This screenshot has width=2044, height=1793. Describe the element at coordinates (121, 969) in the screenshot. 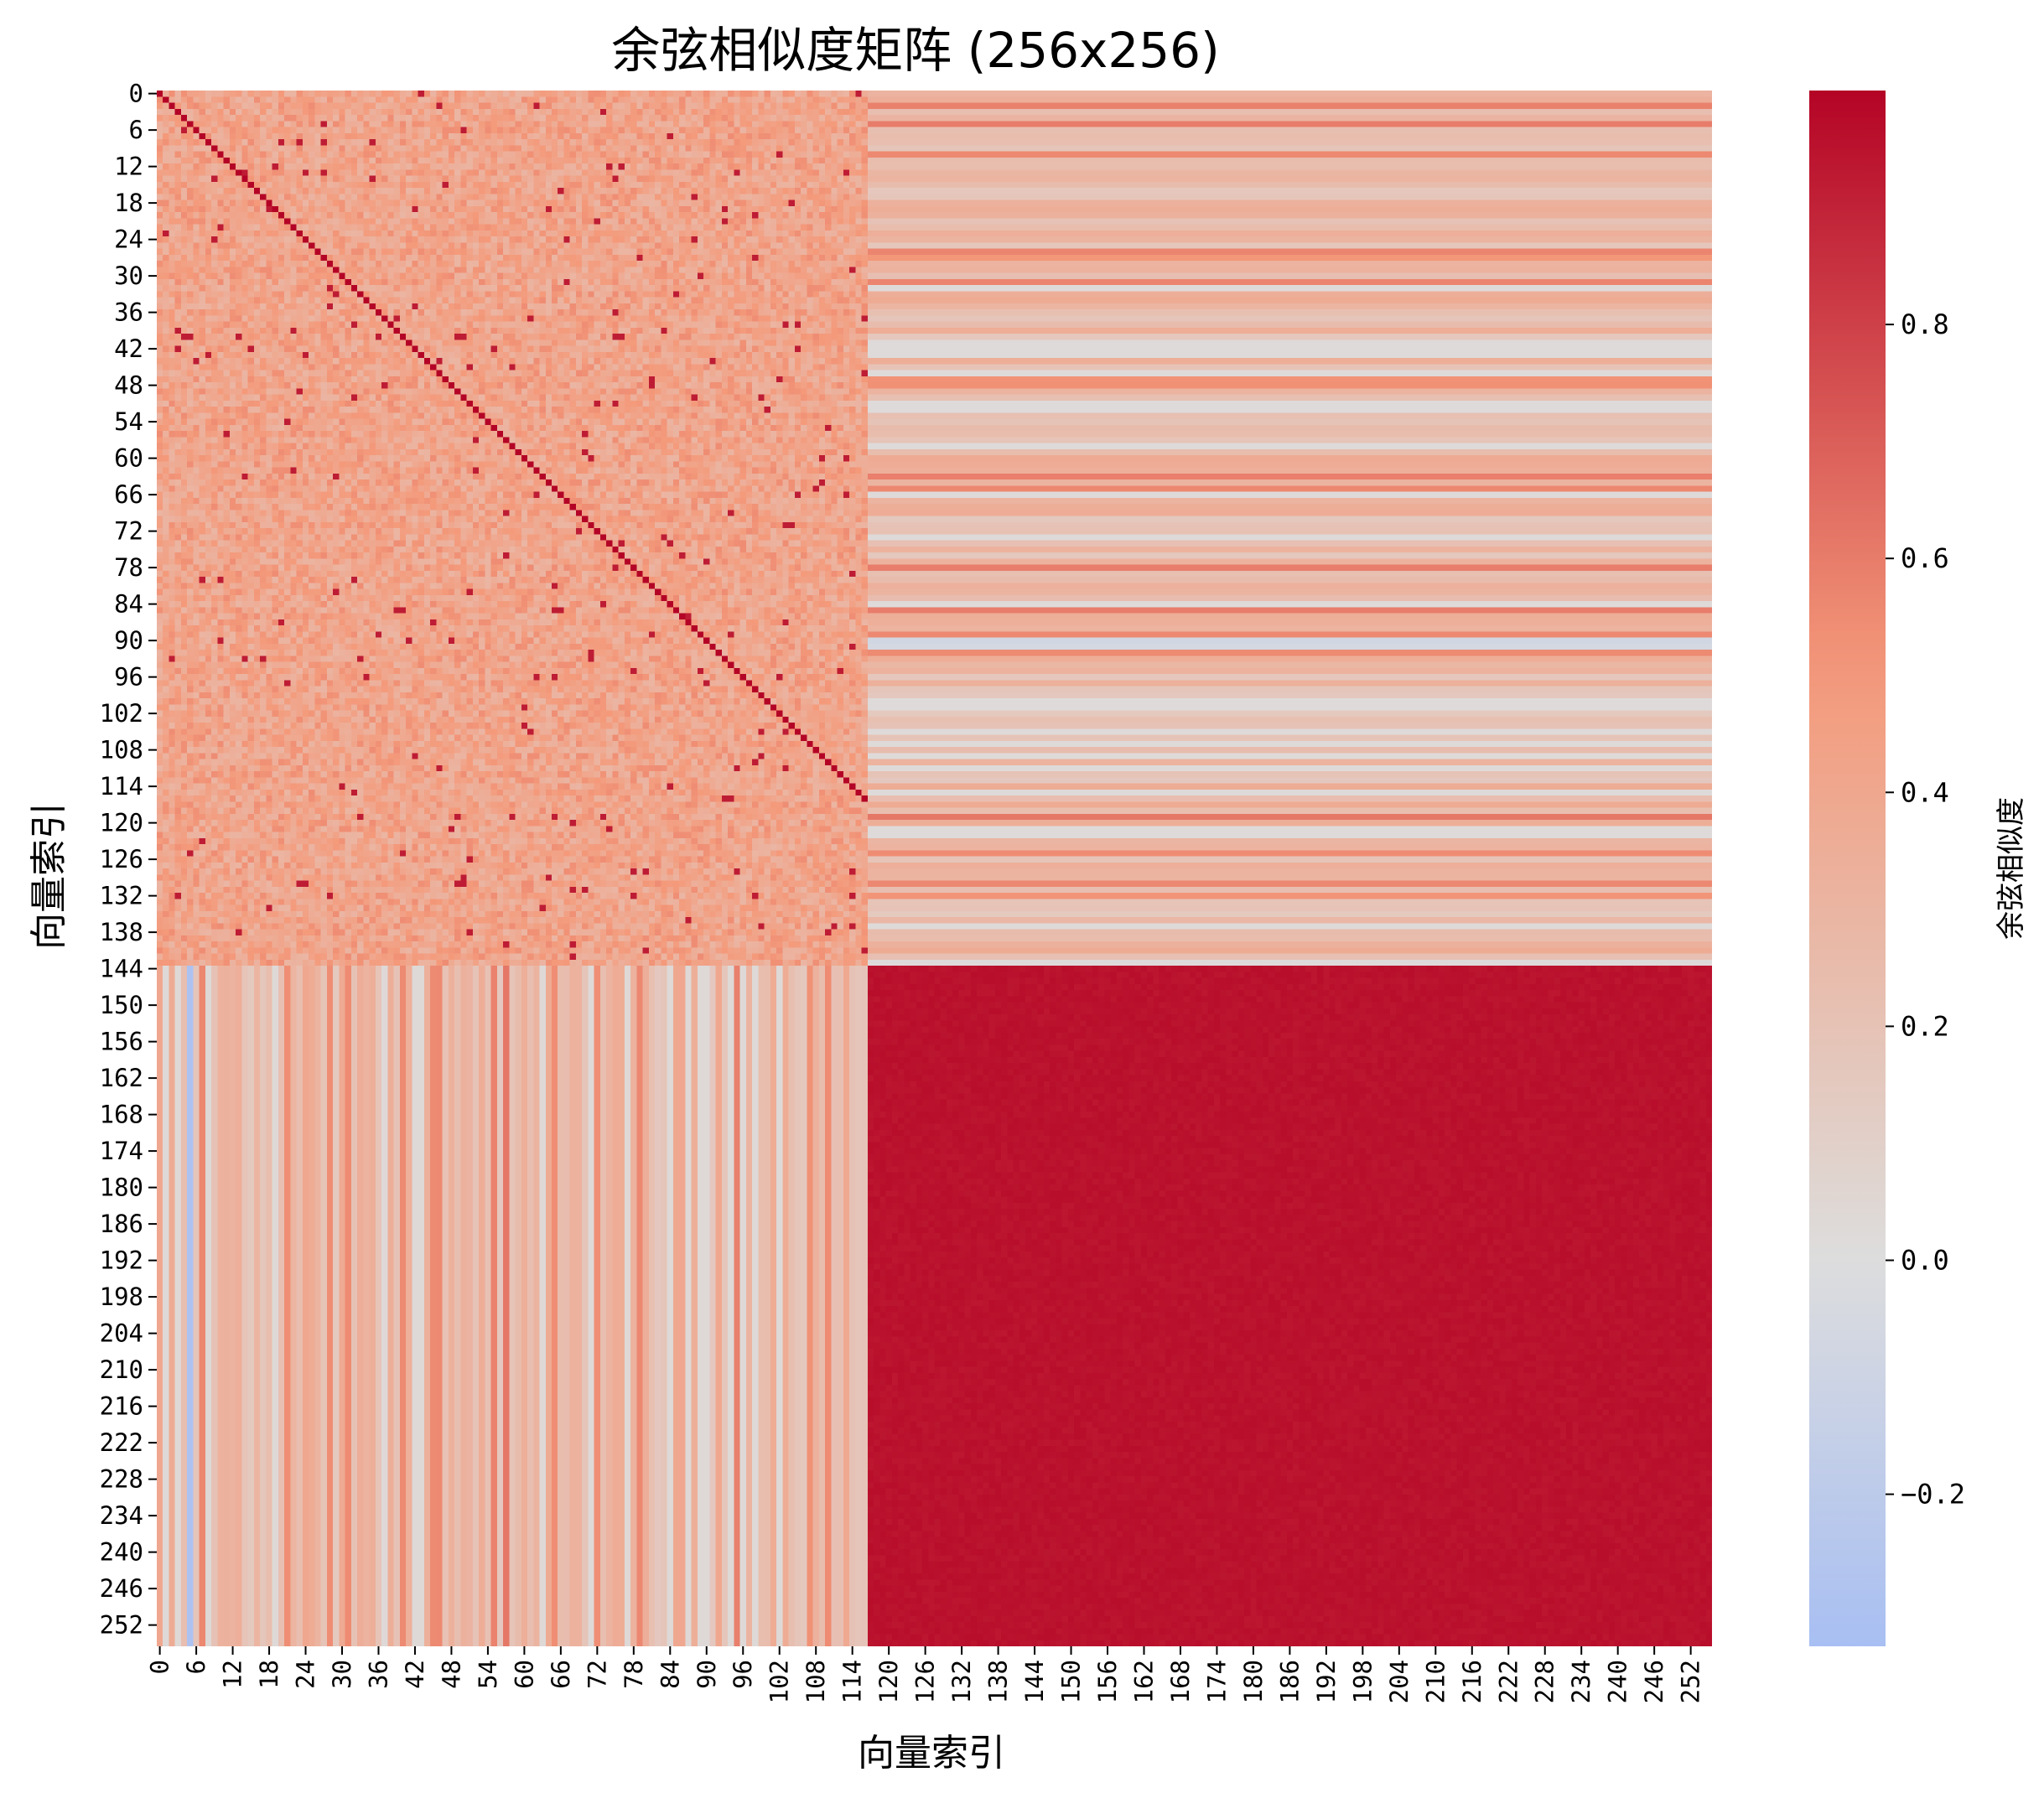

I see `y-tick-label: 144` at that location.